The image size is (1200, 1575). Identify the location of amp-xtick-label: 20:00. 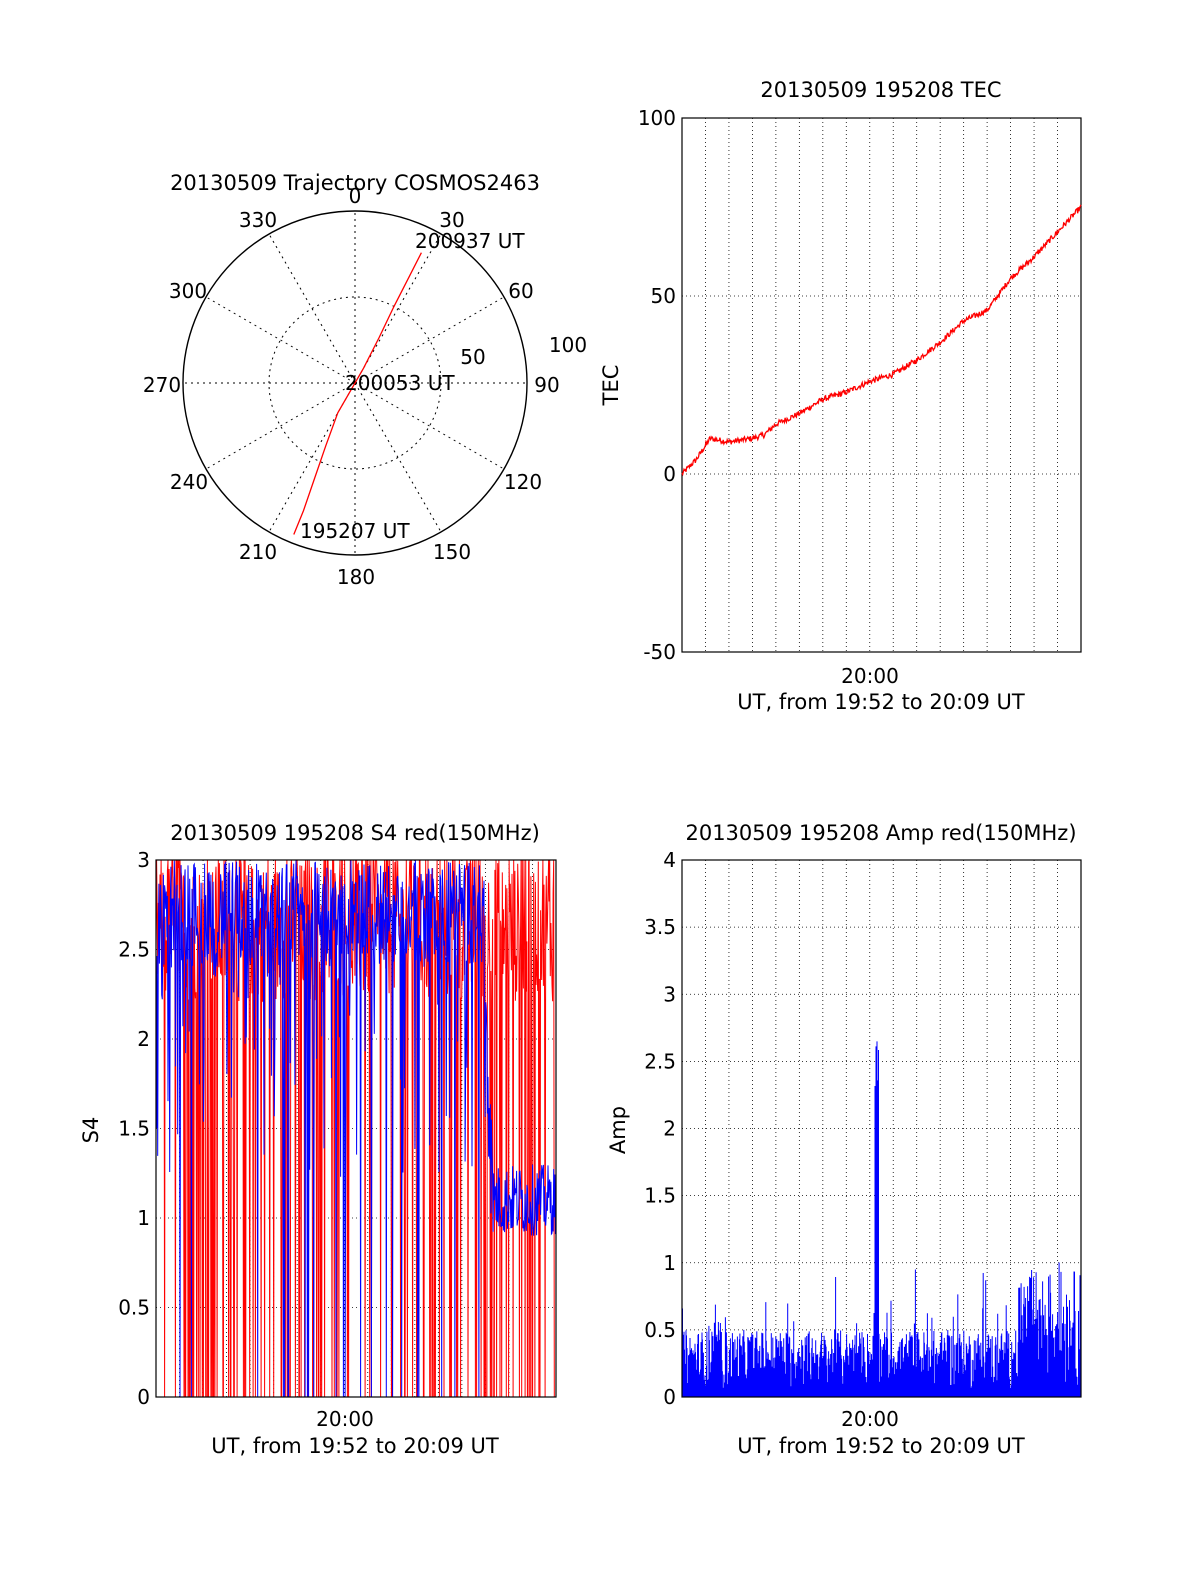
(870, 1419).